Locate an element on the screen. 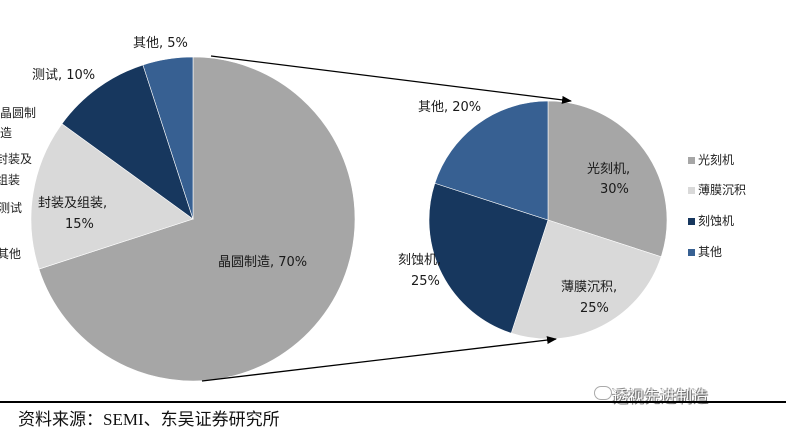  label-wafer-fab: 晶圆制造, 70% is located at coordinates (262, 262).